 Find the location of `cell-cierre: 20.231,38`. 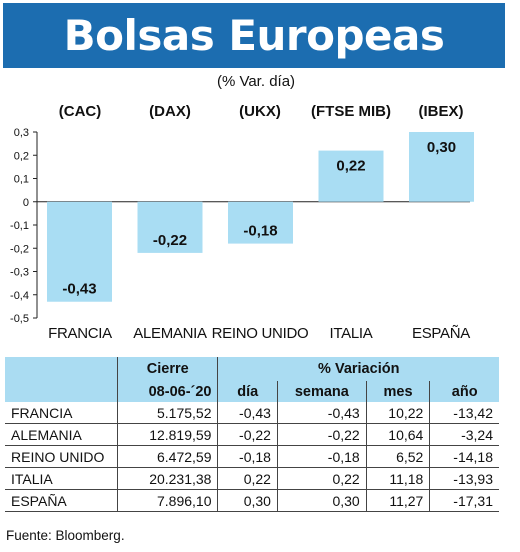

cell-cierre: 20.231,38 is located at coordinates (167, 478).